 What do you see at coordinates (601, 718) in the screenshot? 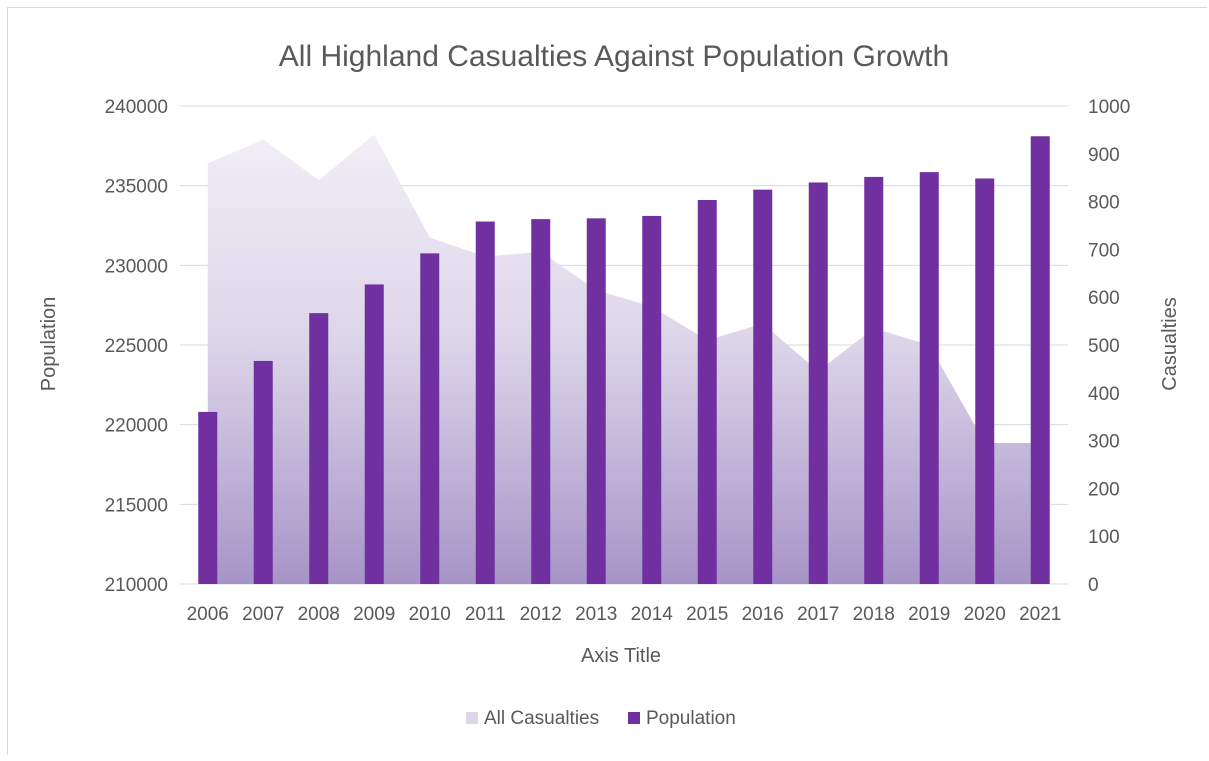
I see `legend: All Casualties Population` at bounding box center [601, 718].